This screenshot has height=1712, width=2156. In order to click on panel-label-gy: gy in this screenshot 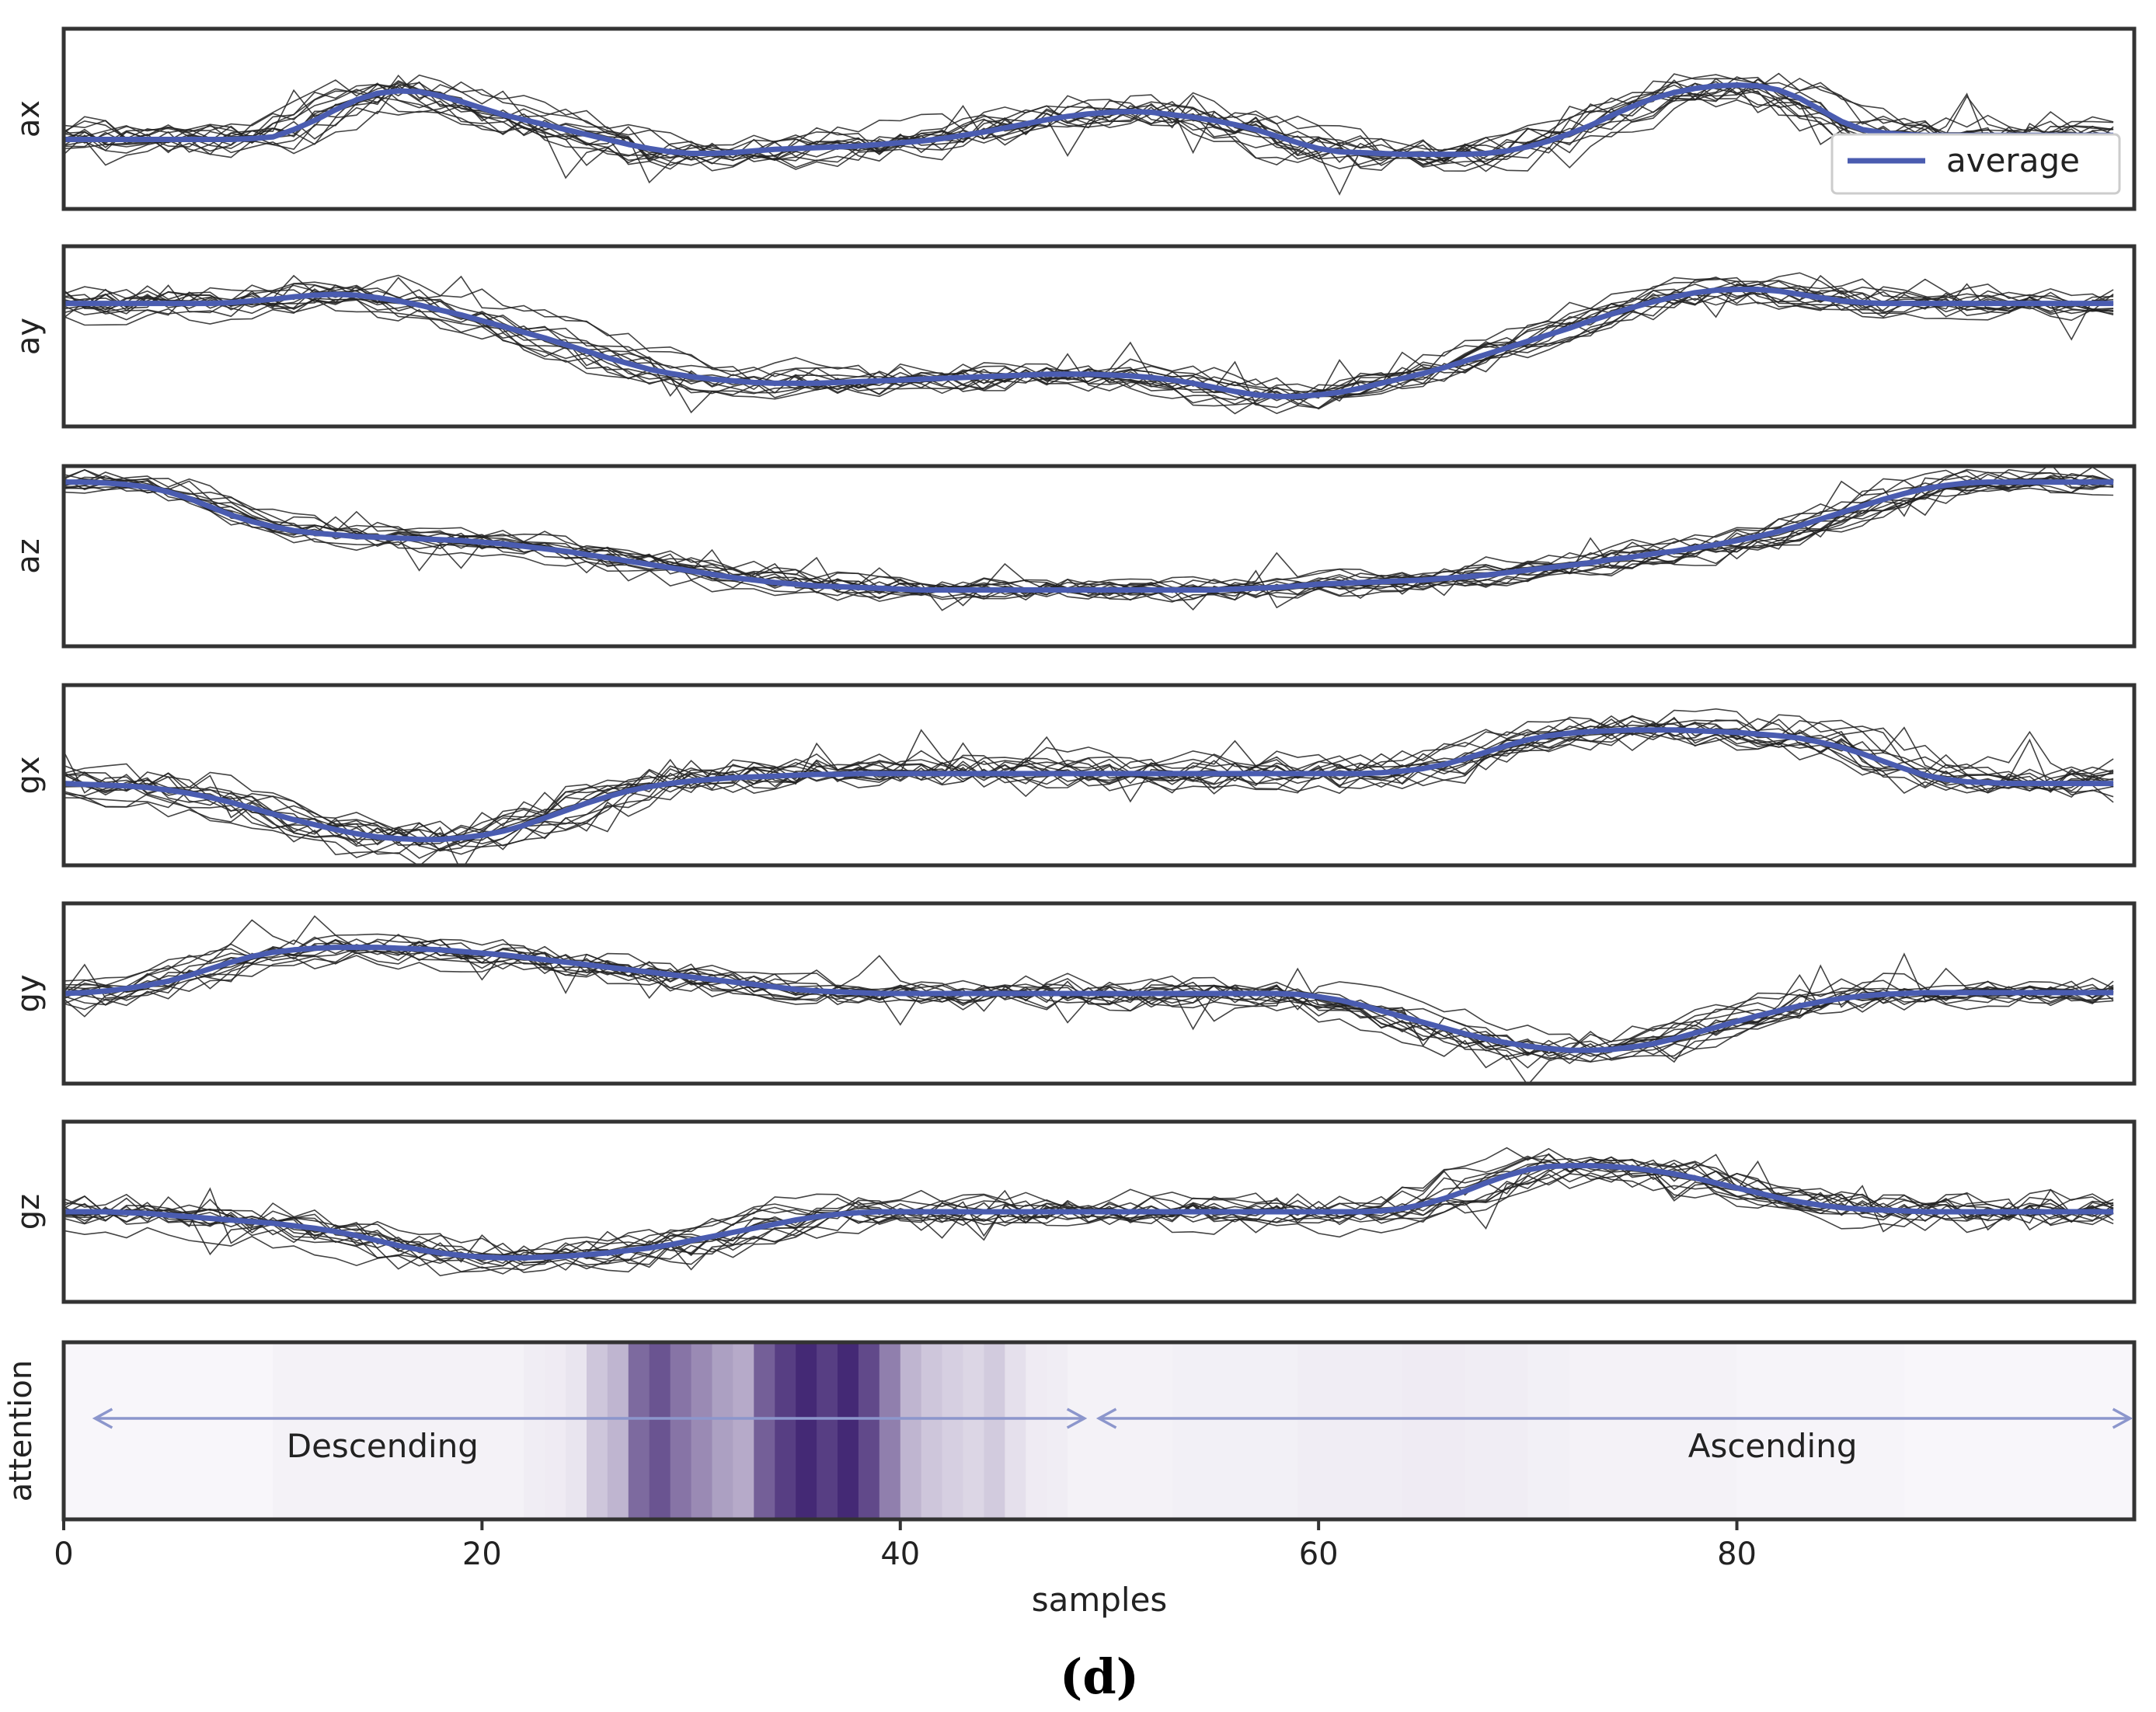, I will do `click(29, 993)`.